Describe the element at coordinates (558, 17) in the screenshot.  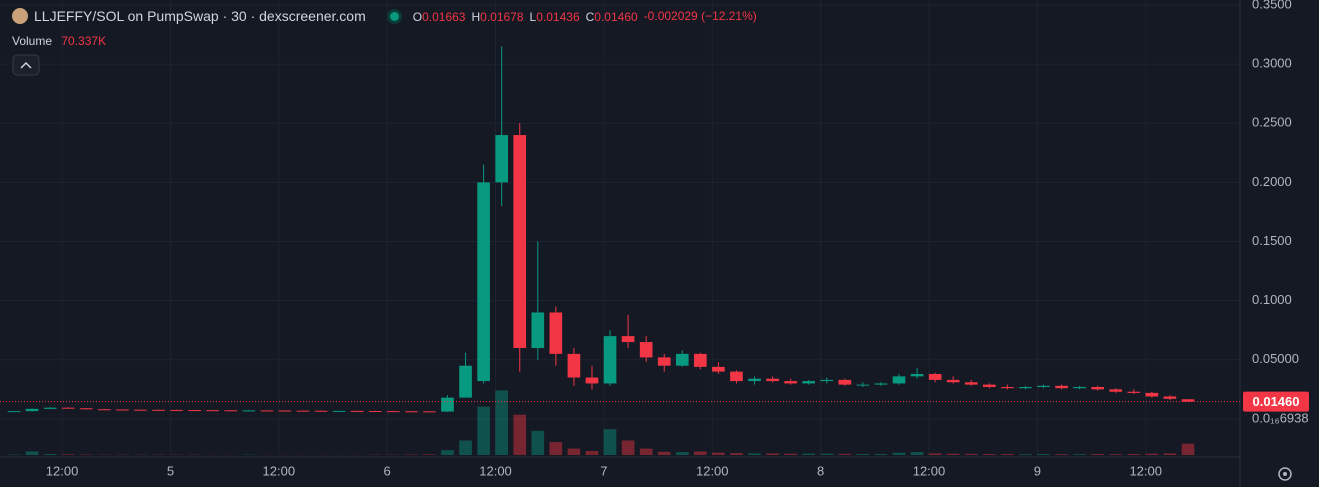
I see `ohlc-value: 0.01436` at that location.